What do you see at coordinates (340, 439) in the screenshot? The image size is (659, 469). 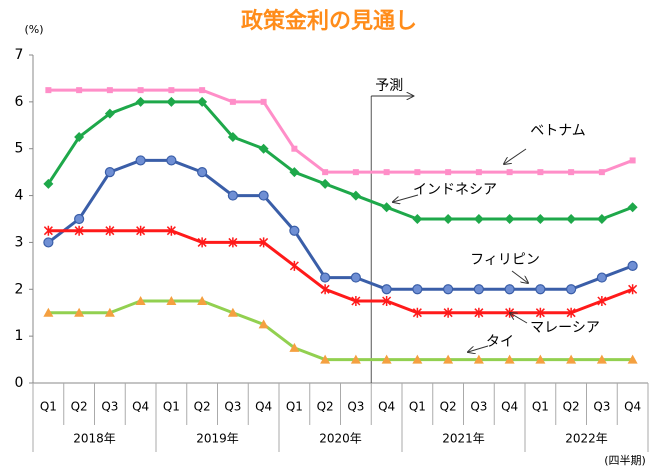 I see `year-label: 2020年` at bounding box center [340, 439].